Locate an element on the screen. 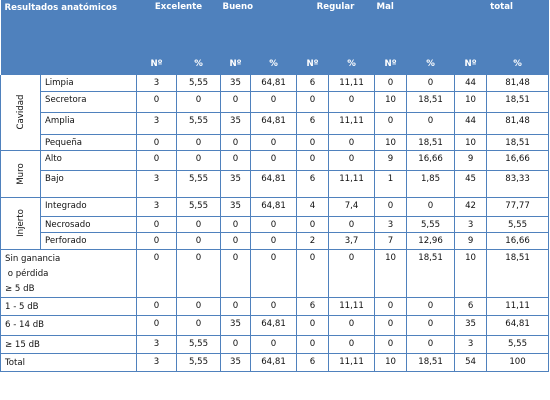 The image size is (550, 400). row-label: Secretora is located at coordinates (88, 102).